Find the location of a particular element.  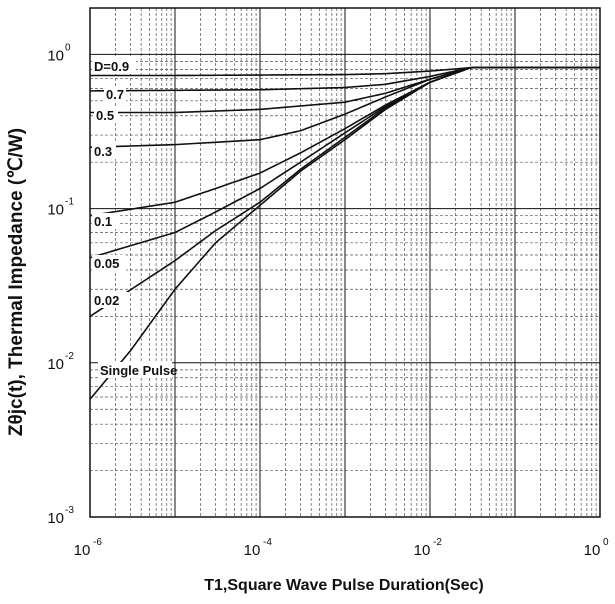

label-bg-d03 is located at coordinates (104, 151).